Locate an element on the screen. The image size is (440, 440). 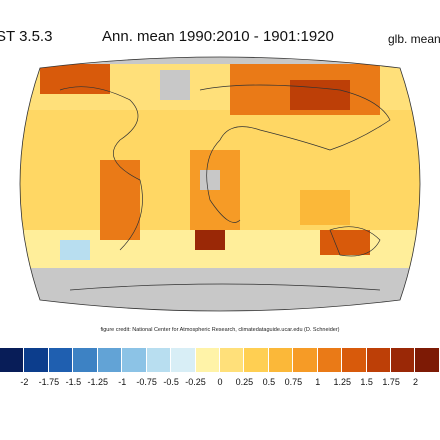
colorbar-tick-label: -2 is located at coordinates (24, 382).